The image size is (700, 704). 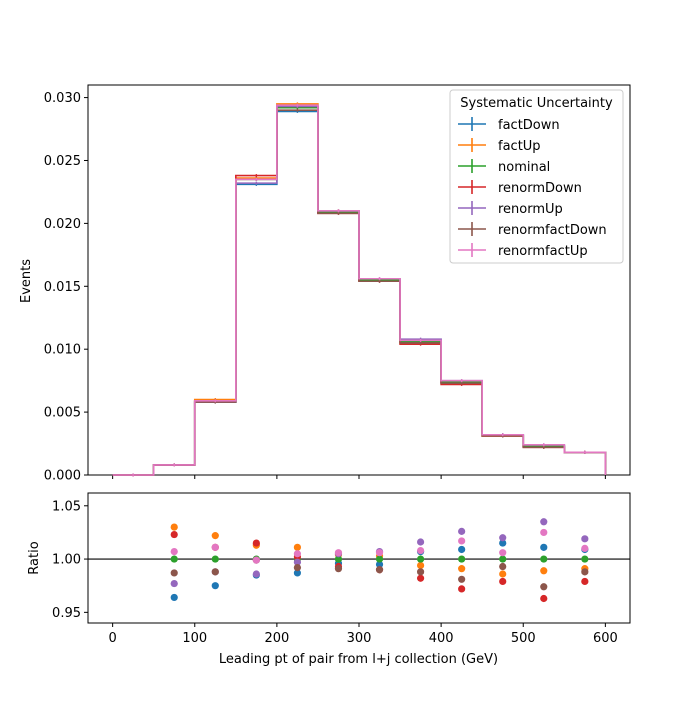 What do you see at coordinates (359, 638) in the screenshot?
I see `x-tick-label: 300` at bounding box center [359, 638].